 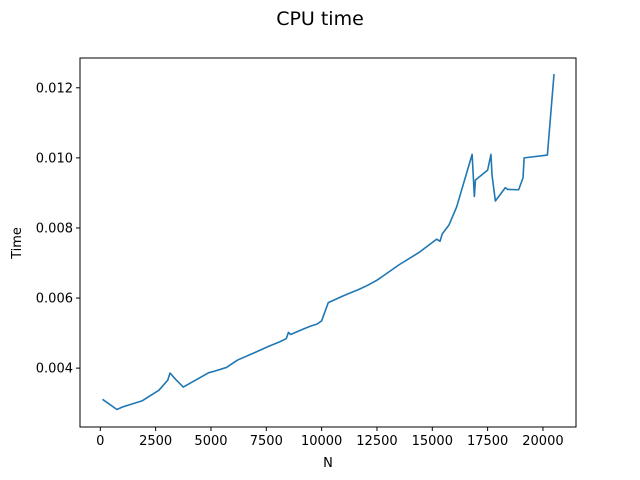 I want to click on x-tick-label: 5000, so click(x=210, y=441).